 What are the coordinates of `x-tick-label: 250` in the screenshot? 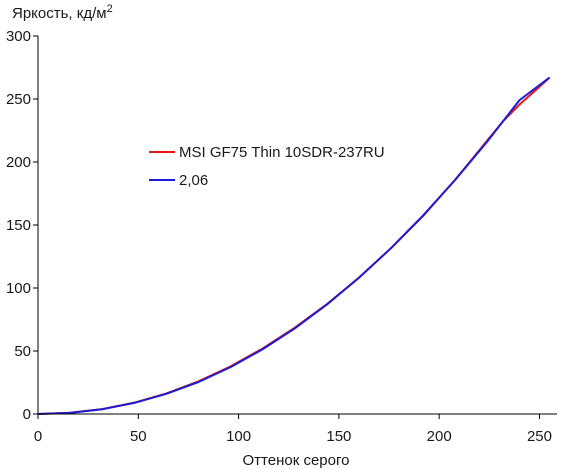 It's located at (539, 436).